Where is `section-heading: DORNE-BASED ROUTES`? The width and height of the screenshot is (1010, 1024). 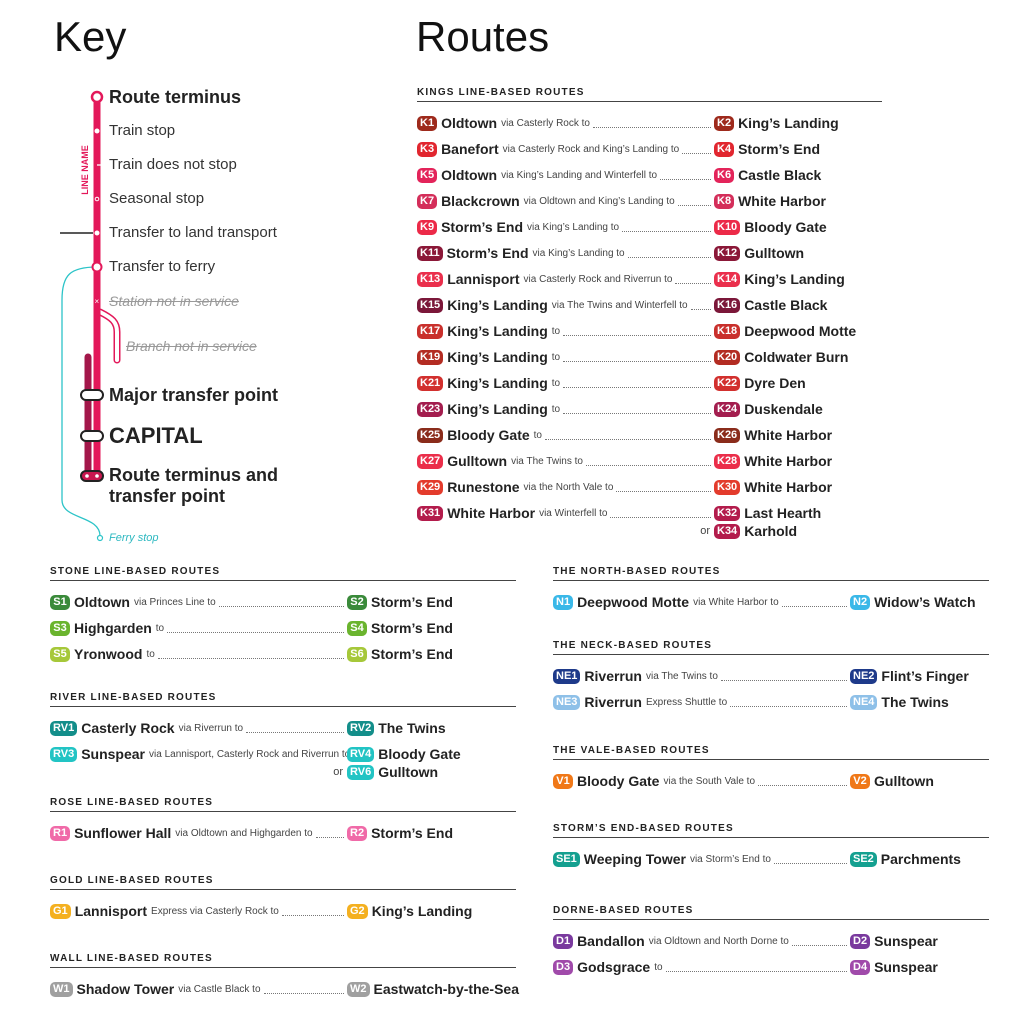 section-heading: DORNE-BASED ROUTES is located at coordinates (771, 912).